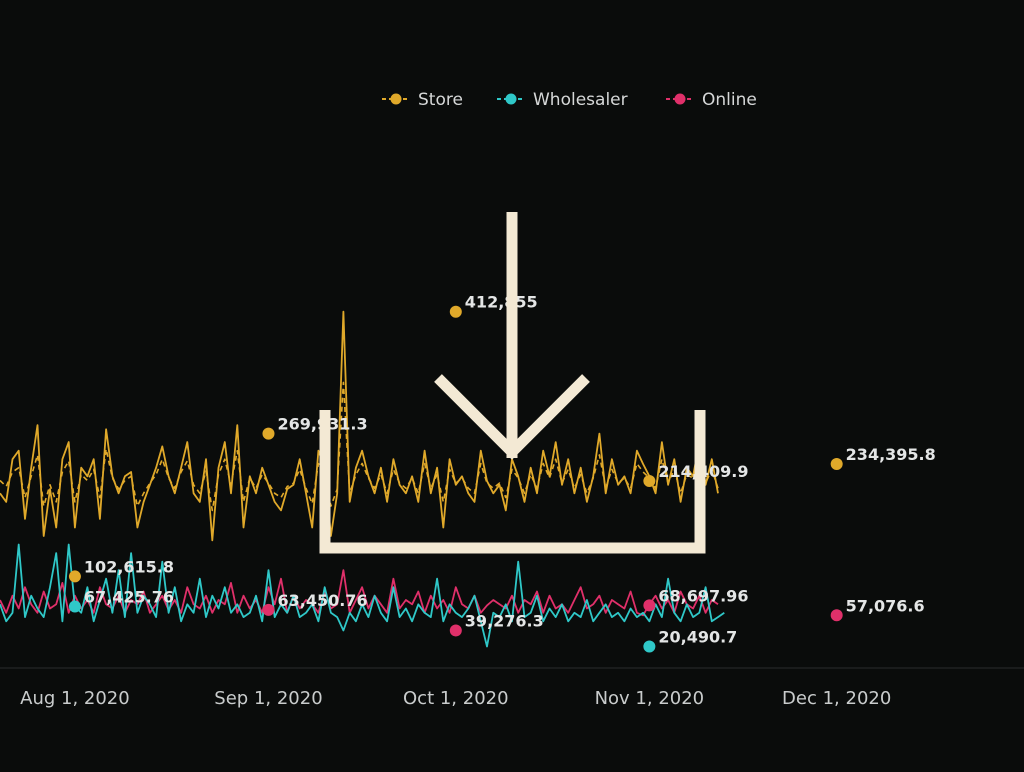  Describe the element at coordinates (440, 100) in the screenshot. I see `legend-label: Store` at that location.